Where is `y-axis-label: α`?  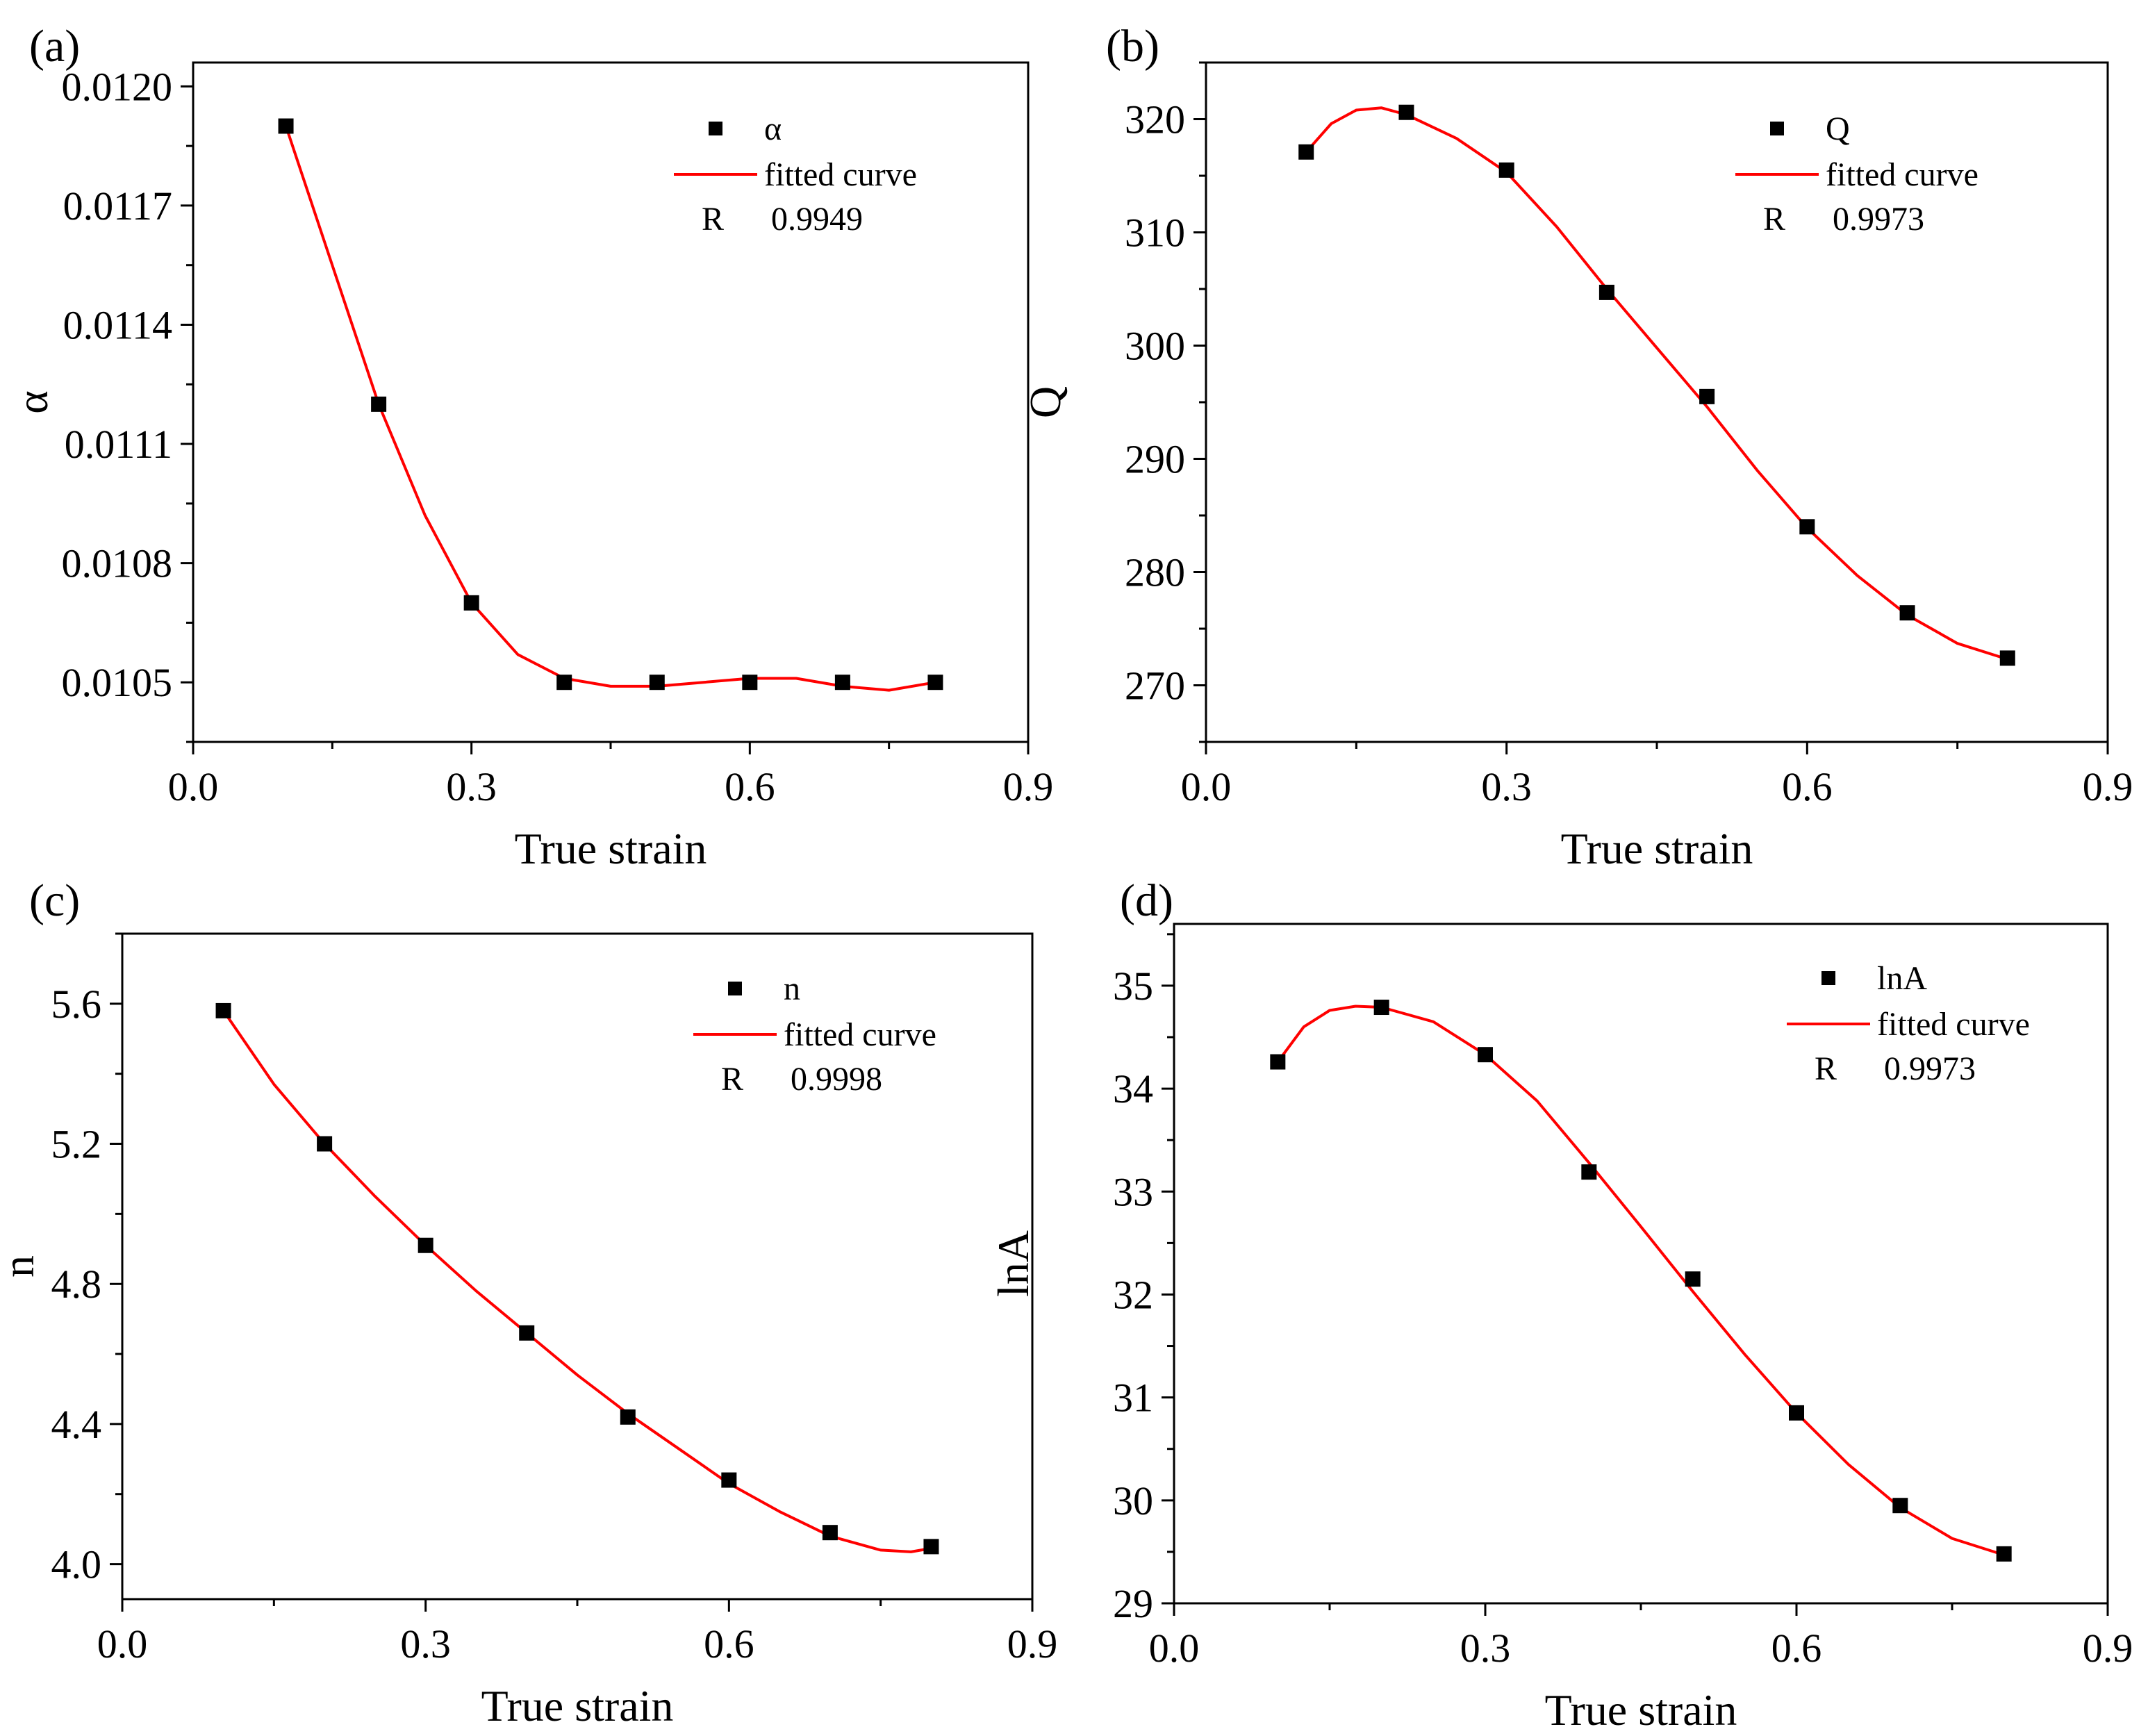 y-axis-label: α is located at coordinates (32, 402).